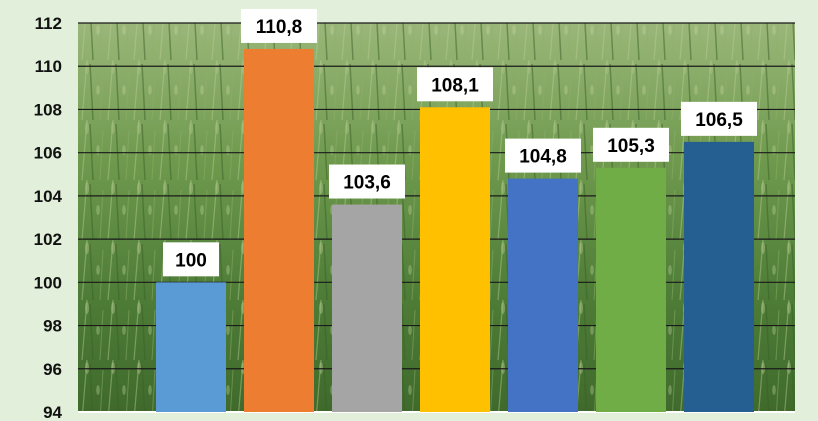  Describe the element at coordinates (52, 326) in the screenshot. I see `y-tick-label: 98` at that location.